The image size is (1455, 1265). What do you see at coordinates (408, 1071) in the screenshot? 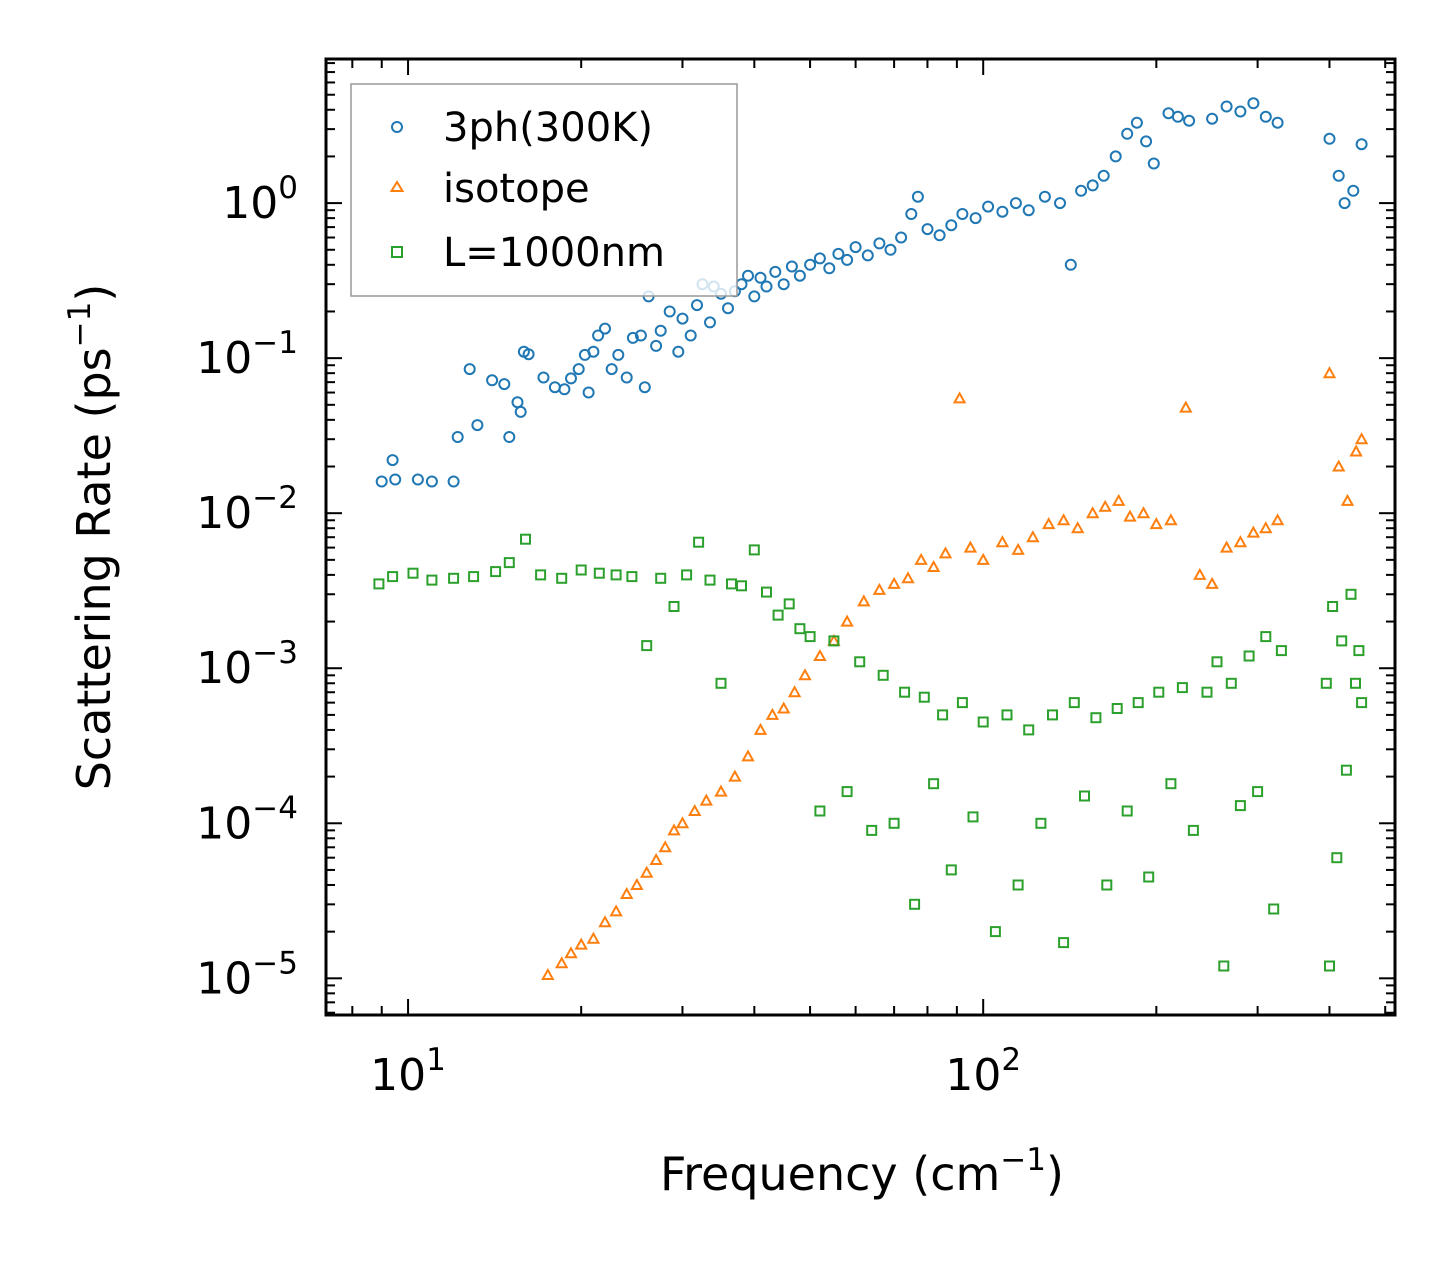
I see `x-tick-label: 101` at bounding box center [408, 1071].